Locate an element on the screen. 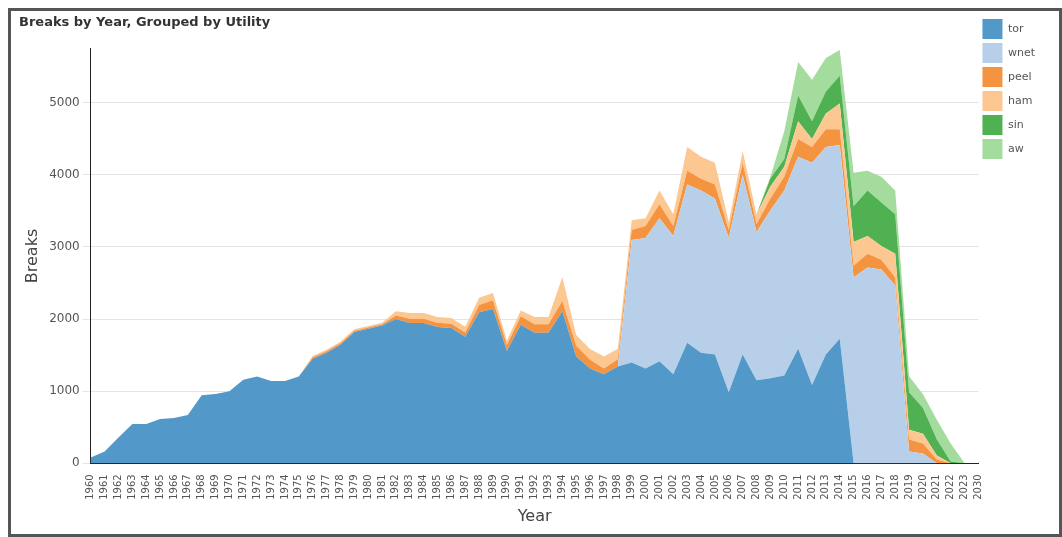 The image size is (1062, 537). y-tick-label: 1000 is located at coordinates (64, 390).